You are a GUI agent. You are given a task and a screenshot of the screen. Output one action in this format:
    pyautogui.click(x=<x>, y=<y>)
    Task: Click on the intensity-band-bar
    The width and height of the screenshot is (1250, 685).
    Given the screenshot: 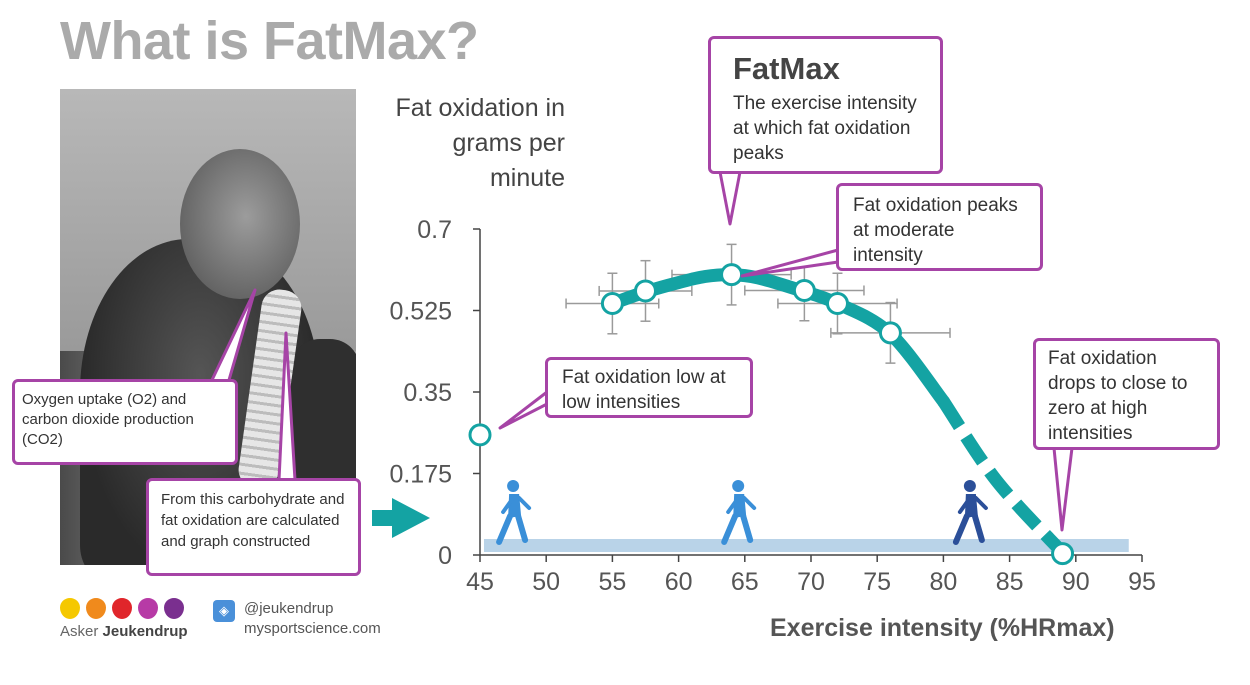 What is the action you would take?
    pyautogui.click(x=806, y=545)
    